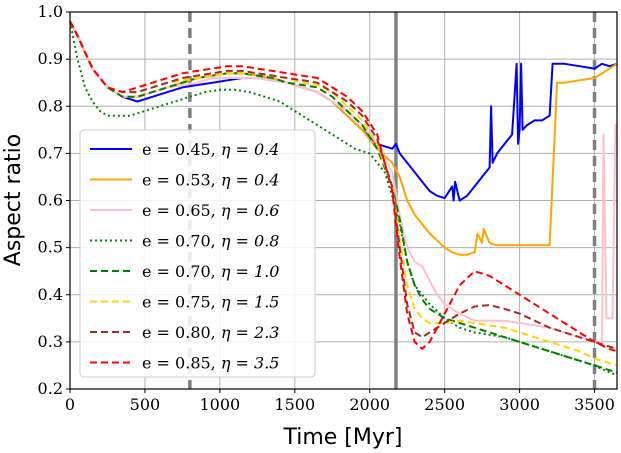  Describe the element at coordinates (50, 200) in the screenshot. I see `y-tick-label-4: 0.6` at that location.